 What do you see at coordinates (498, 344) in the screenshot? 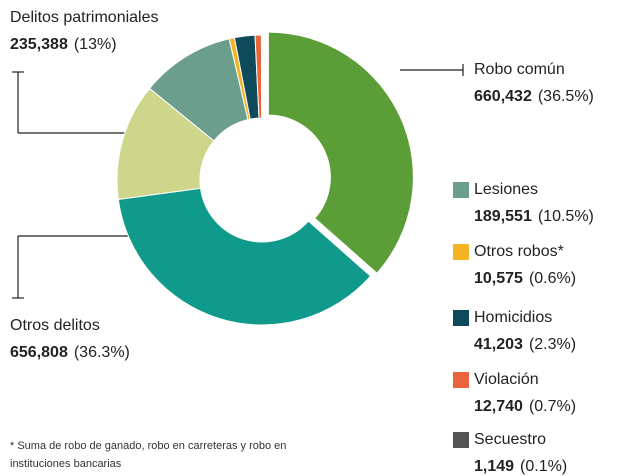
I see `value-label: 41,203` at bounding box center [498, 344].